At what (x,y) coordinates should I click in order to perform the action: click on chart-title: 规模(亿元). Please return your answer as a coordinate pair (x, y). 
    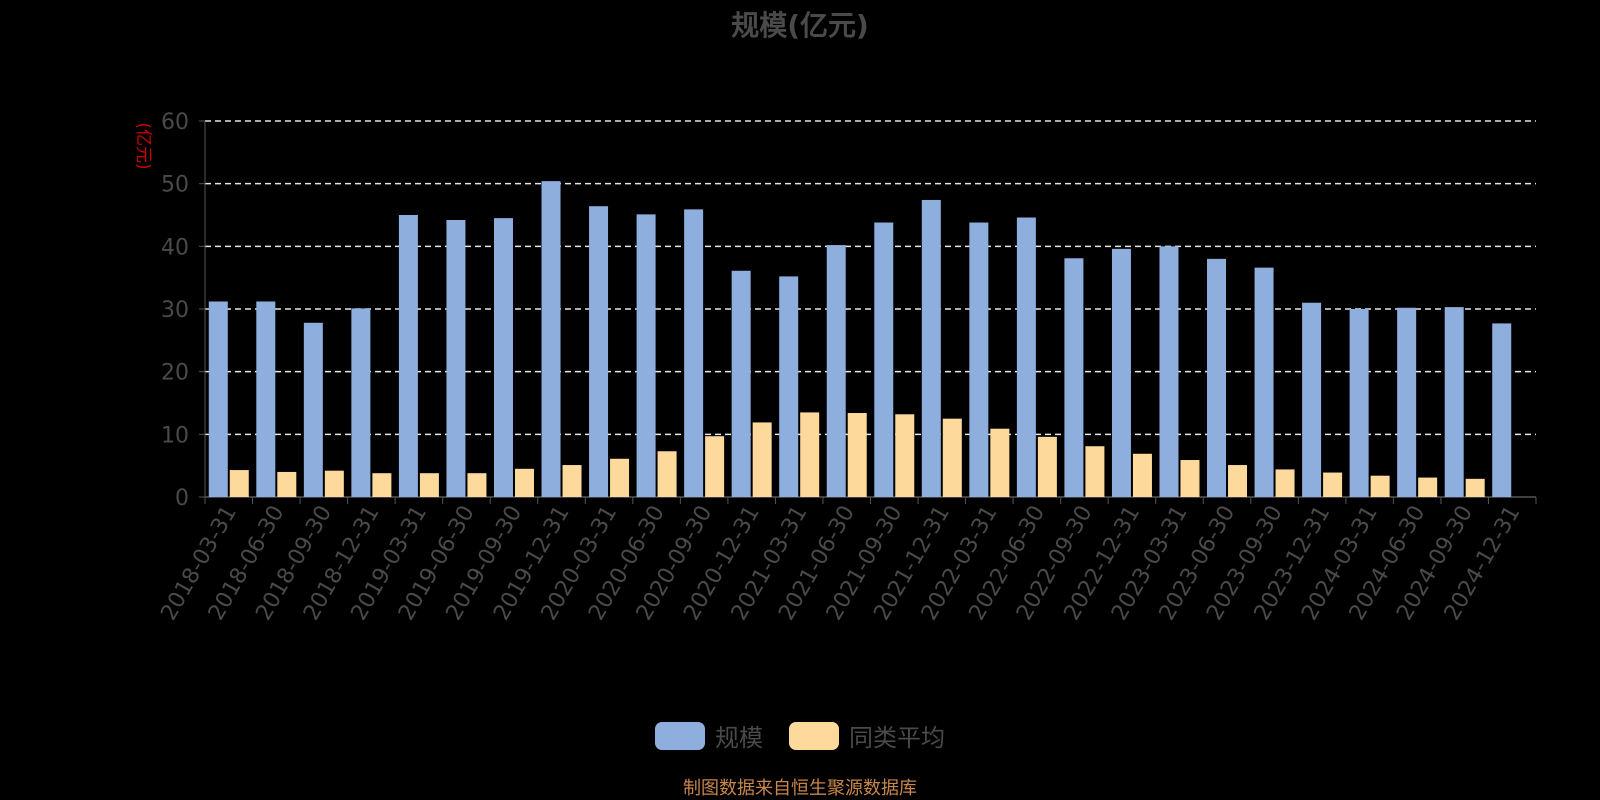
    Looking at the image, I should click on (800, 25).